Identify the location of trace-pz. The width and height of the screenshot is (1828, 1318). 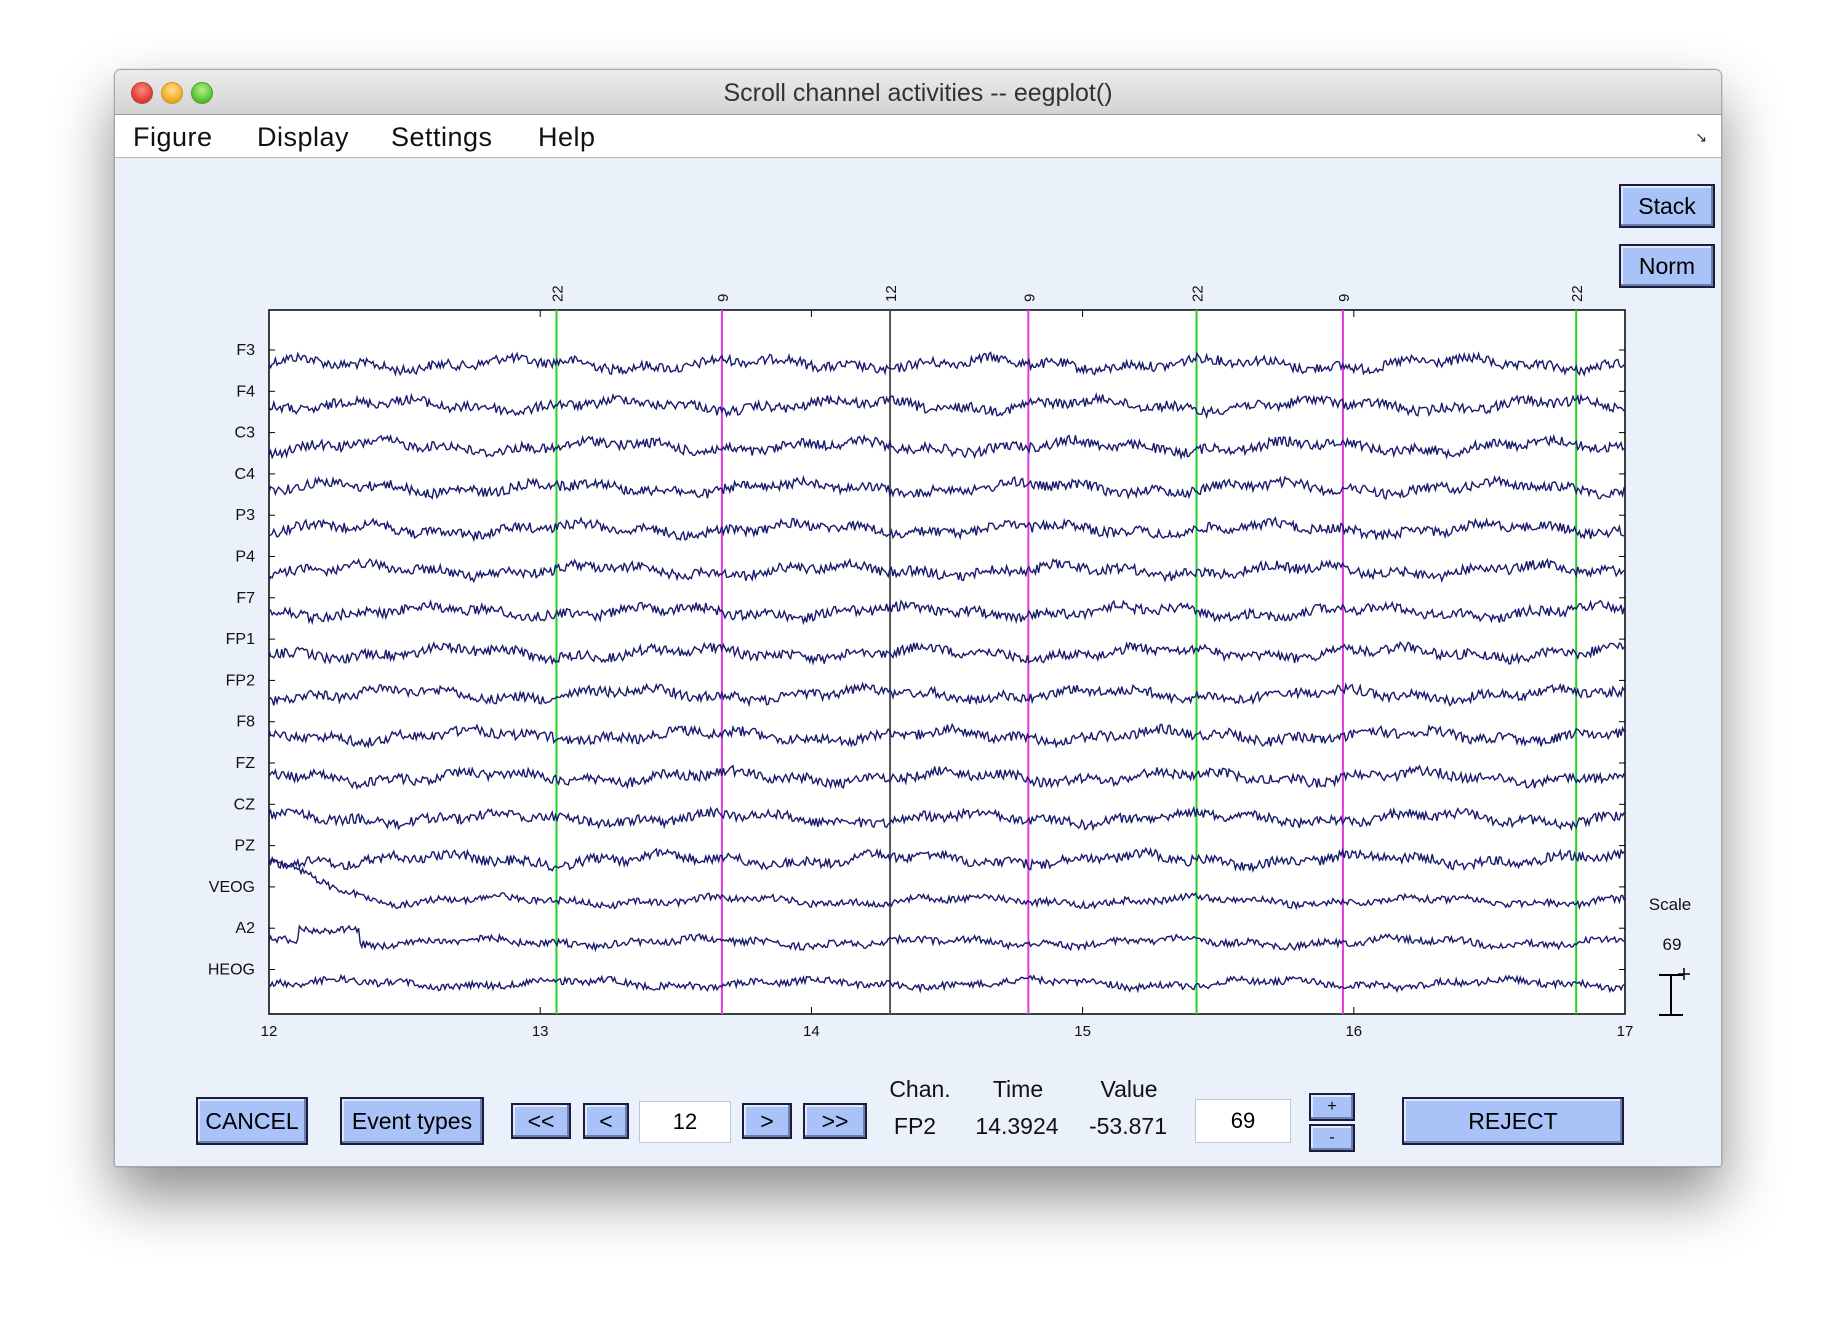
(946, 859).